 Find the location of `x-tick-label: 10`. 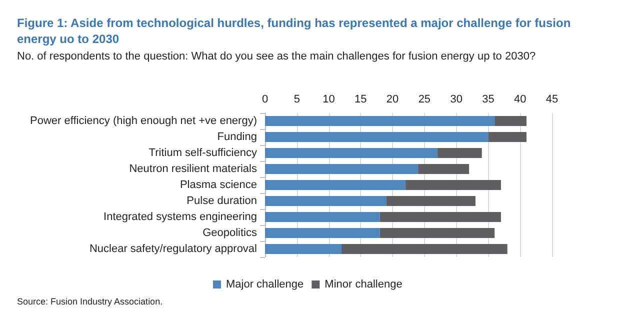

x-tick-label: 10 is located at coordinates (328, 100).